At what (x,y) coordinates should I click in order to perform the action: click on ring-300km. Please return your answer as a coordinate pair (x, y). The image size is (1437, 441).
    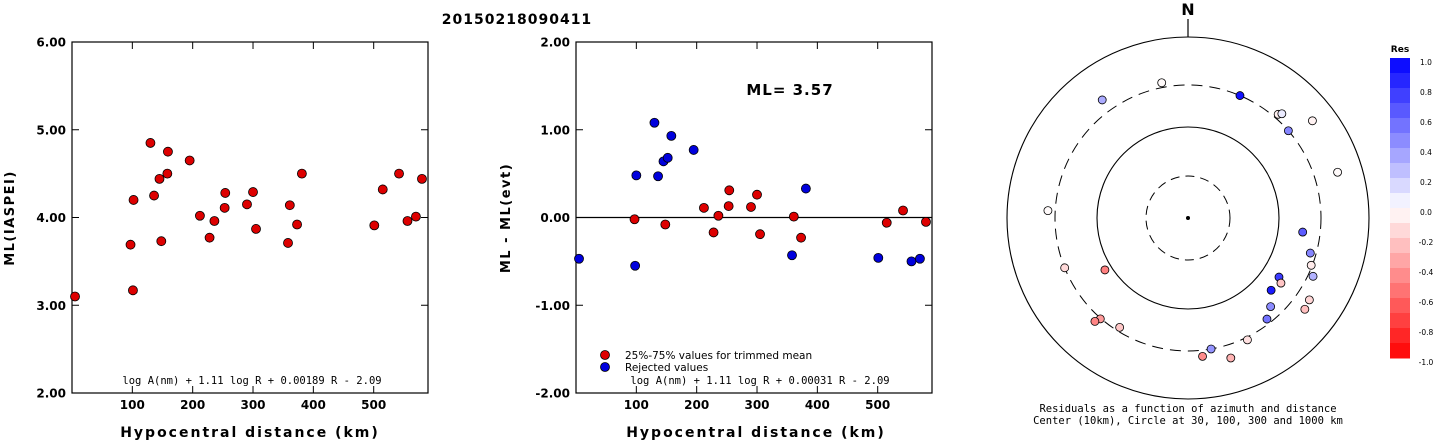
    Looking at the image, I should click on (1188, 218).